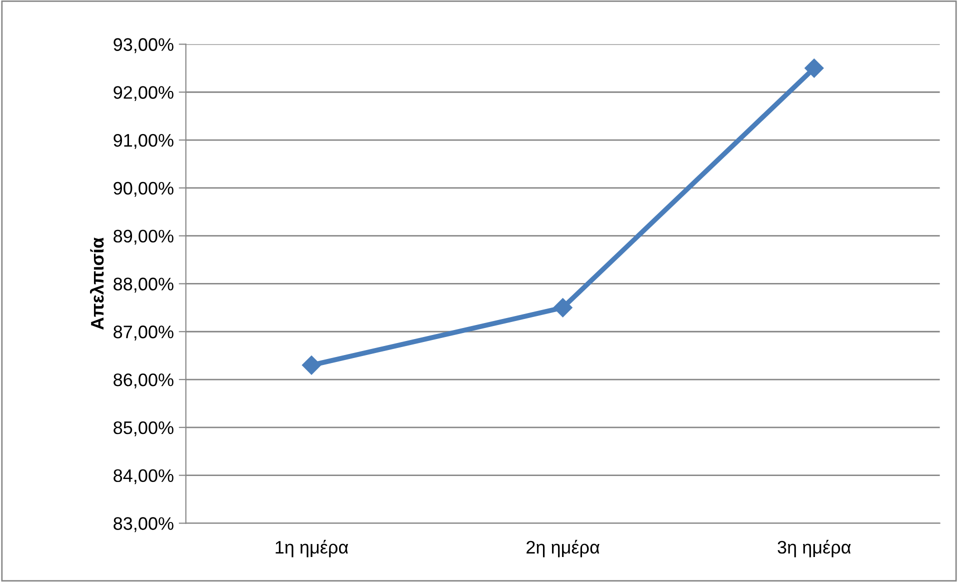 This screenshot has height=582, width=958. Describe the element at coordinates (144, 189) in the screenshot. I see `y-tick-label: 90,00%` at that location.